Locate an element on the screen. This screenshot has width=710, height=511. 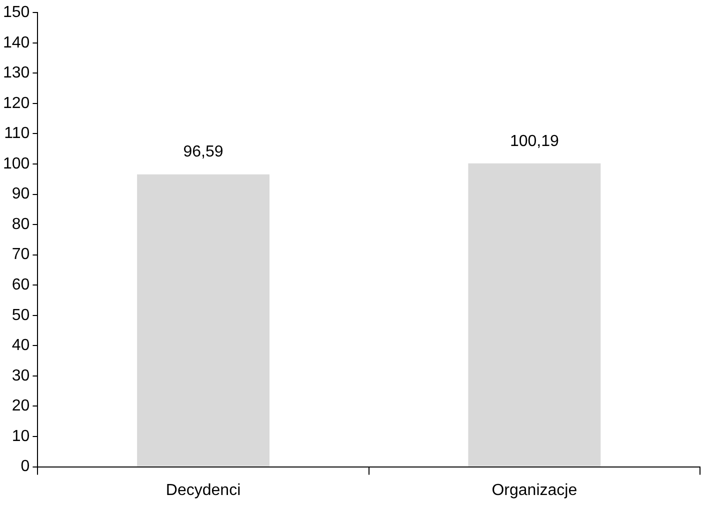
y-tick-label: 100 is located at coordinates (16, 163).